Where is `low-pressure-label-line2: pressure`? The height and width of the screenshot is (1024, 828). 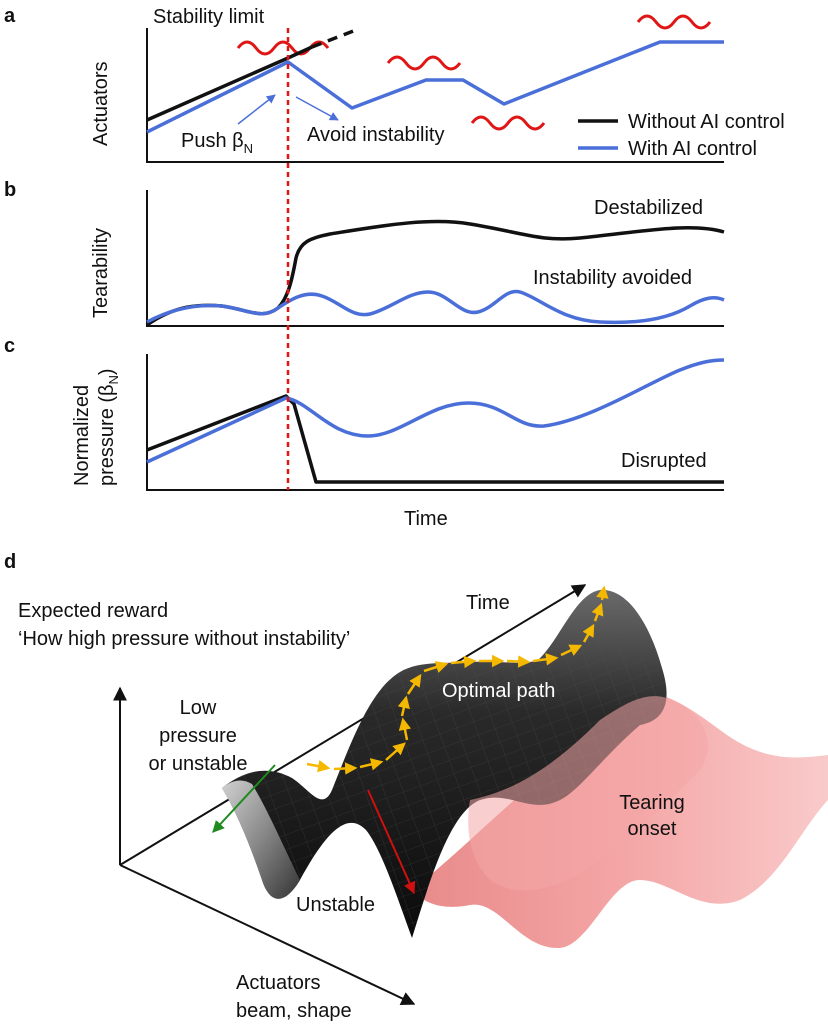 low-pressure-label-line2: pressure is located at coordinates (198, 736).